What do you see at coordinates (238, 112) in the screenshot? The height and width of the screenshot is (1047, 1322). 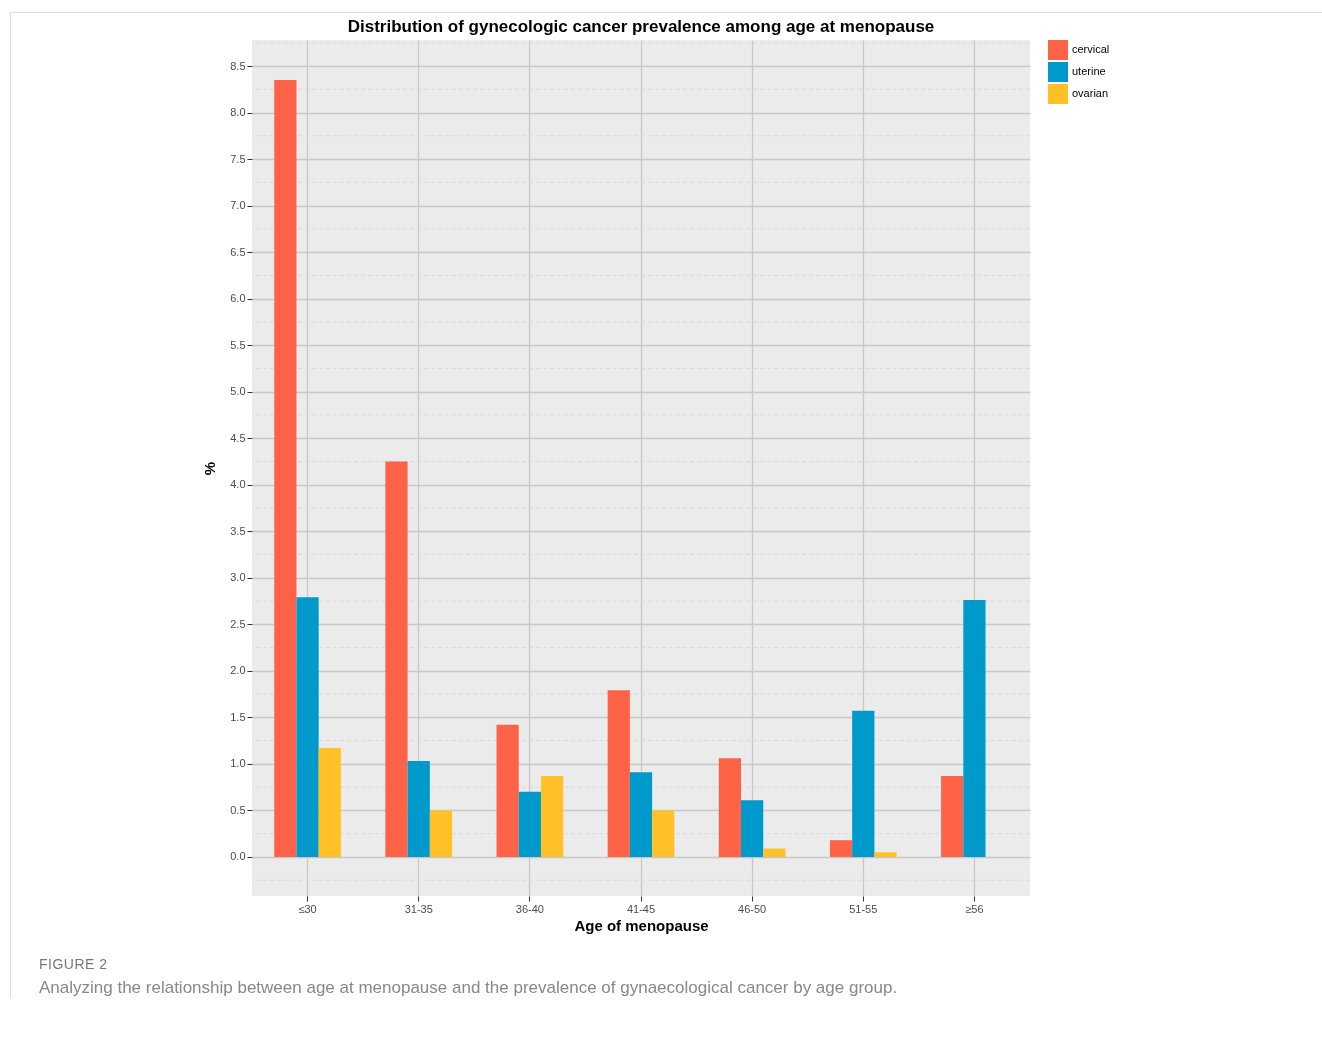 I see `y-tick-label: 8.0` at bounding box center [238, 112].